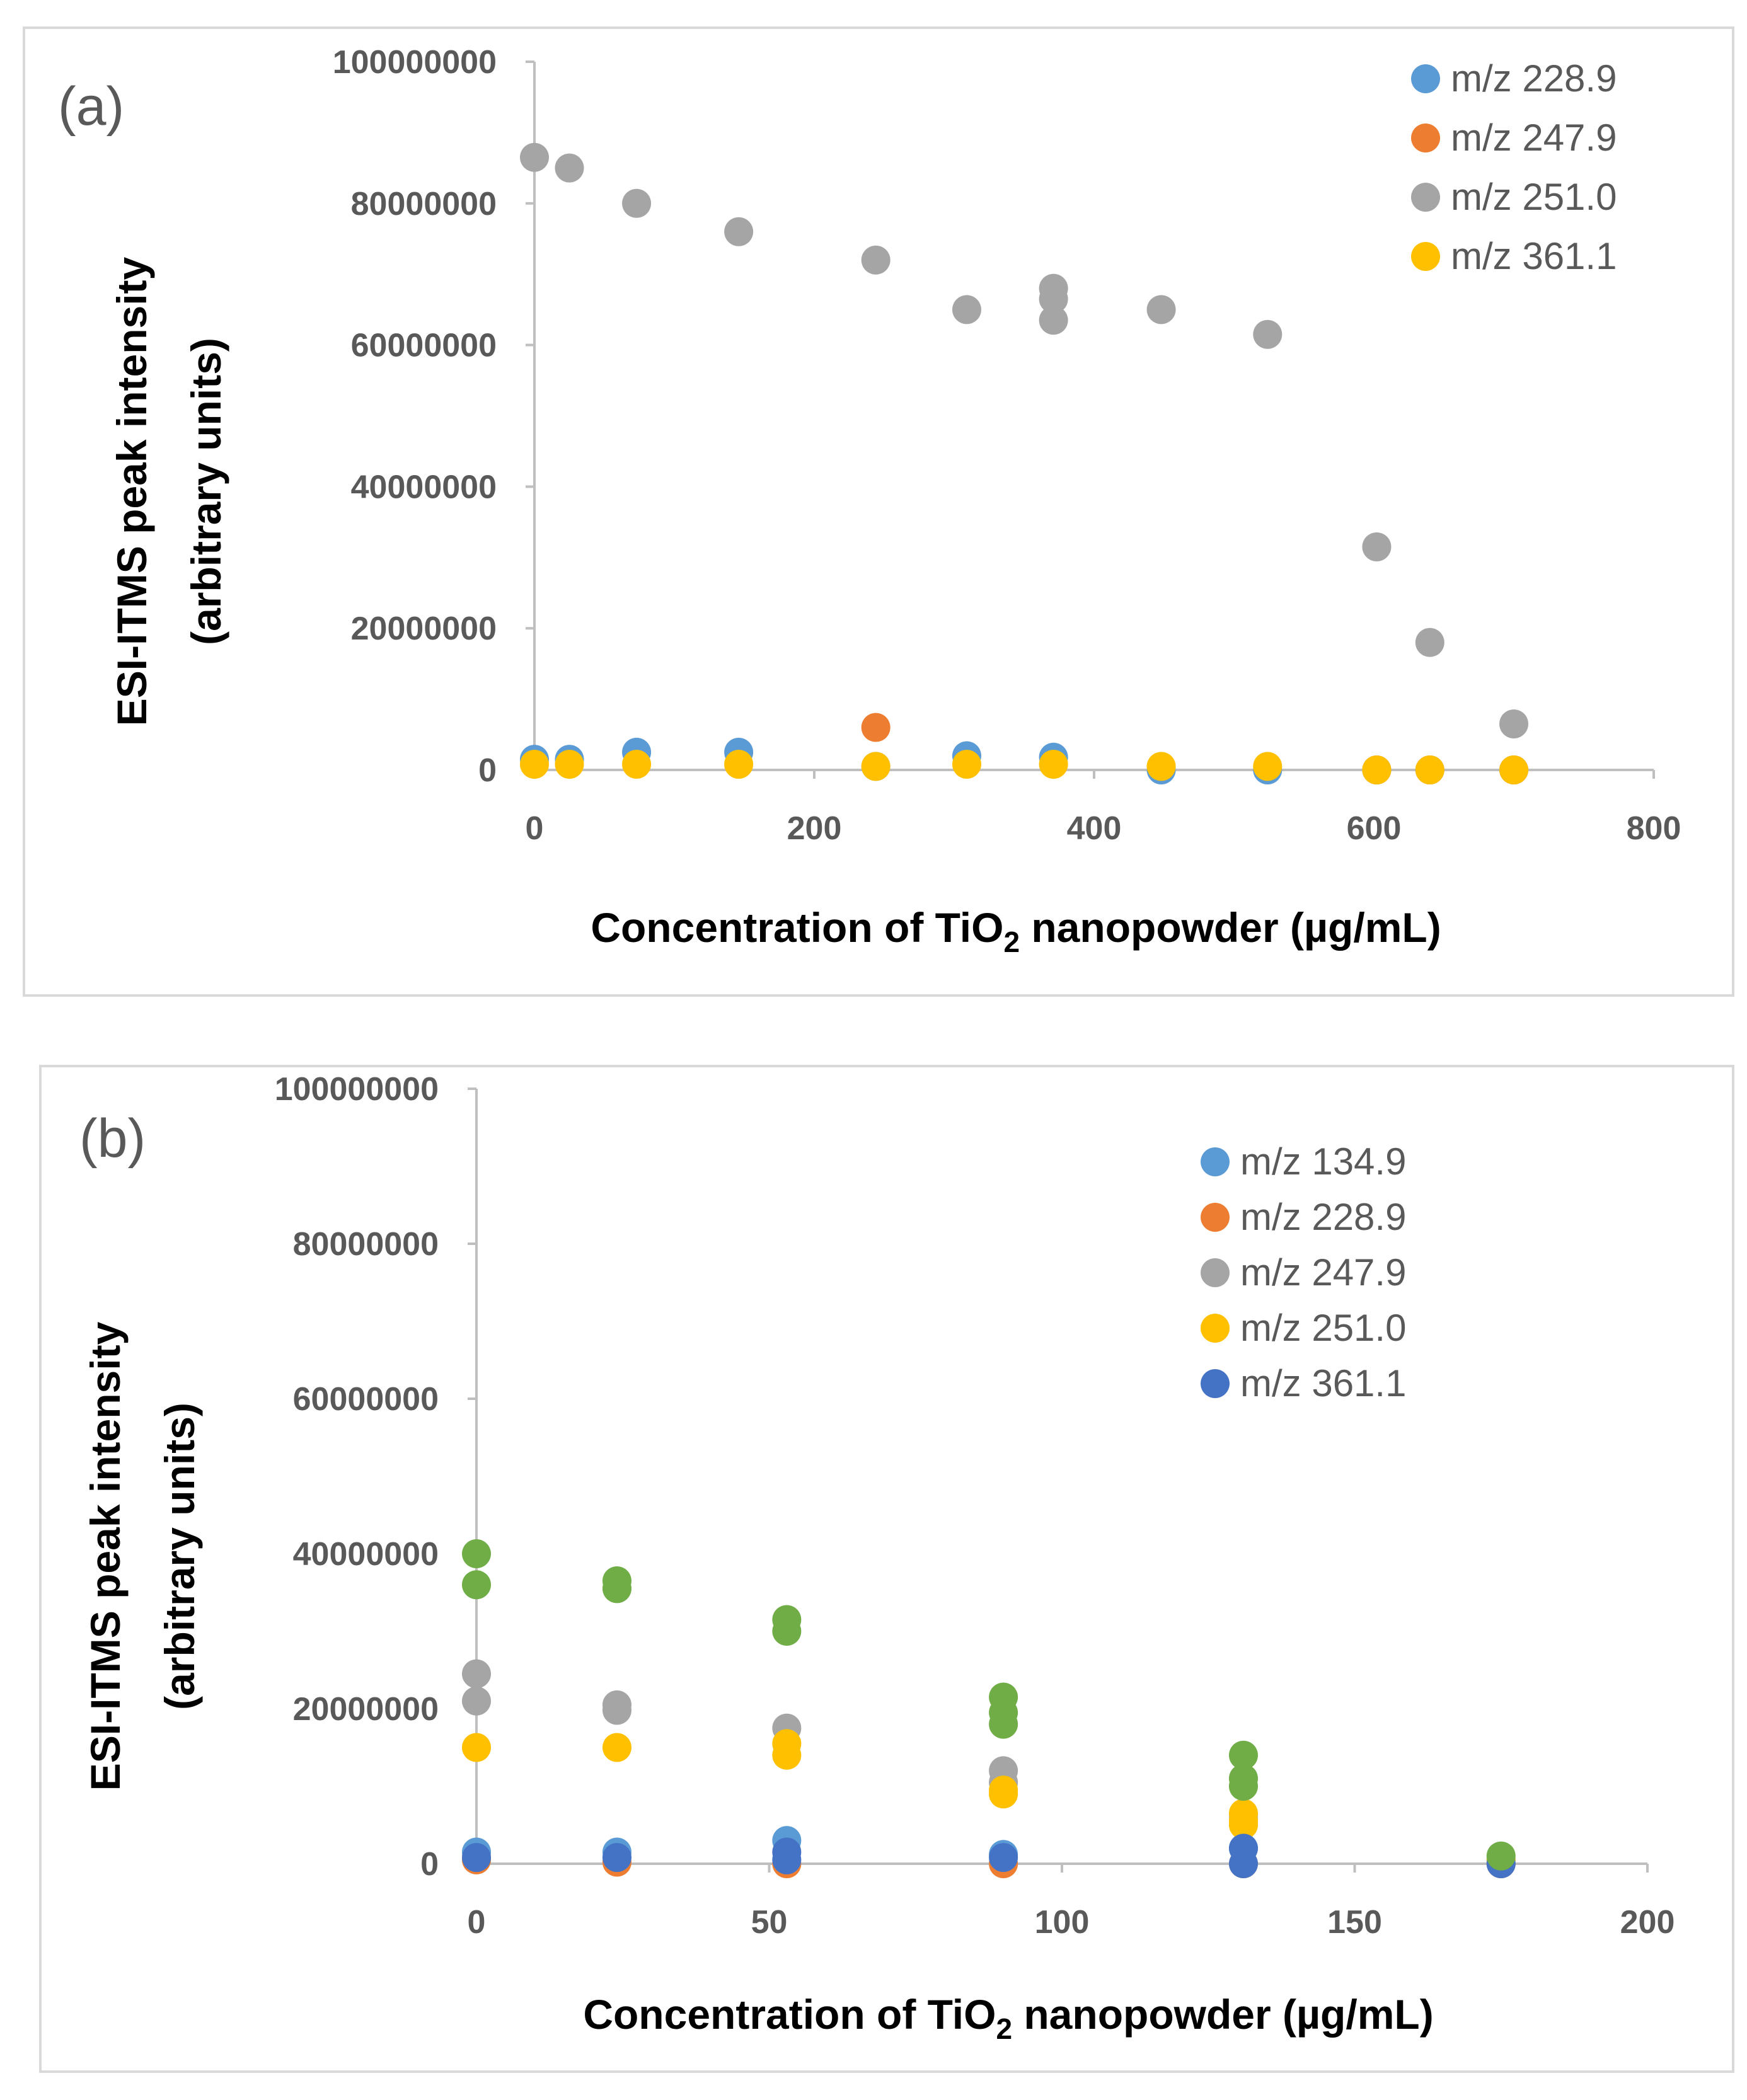 The image size is (1747, 2100). What do you see at coordinates (1062, 1922) in the screenshot?
I see `panel-b-x-tick-label: 100` at bounding box center [1062, 1922].